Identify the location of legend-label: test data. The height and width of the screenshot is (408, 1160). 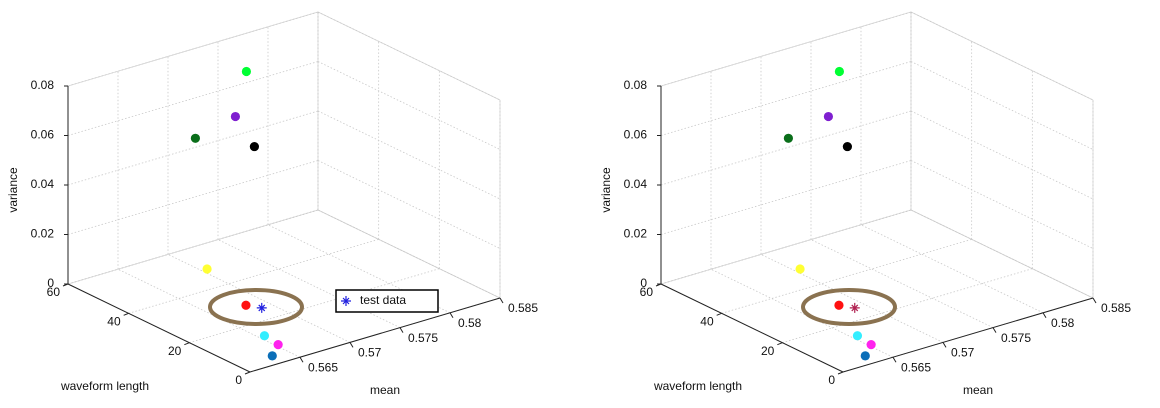
(383, 300).